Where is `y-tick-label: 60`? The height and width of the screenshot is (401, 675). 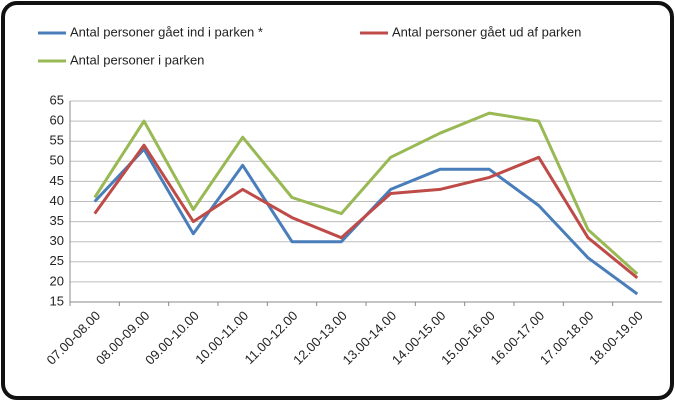
y-tick-label: 60 is located at coordinates (57, 120).